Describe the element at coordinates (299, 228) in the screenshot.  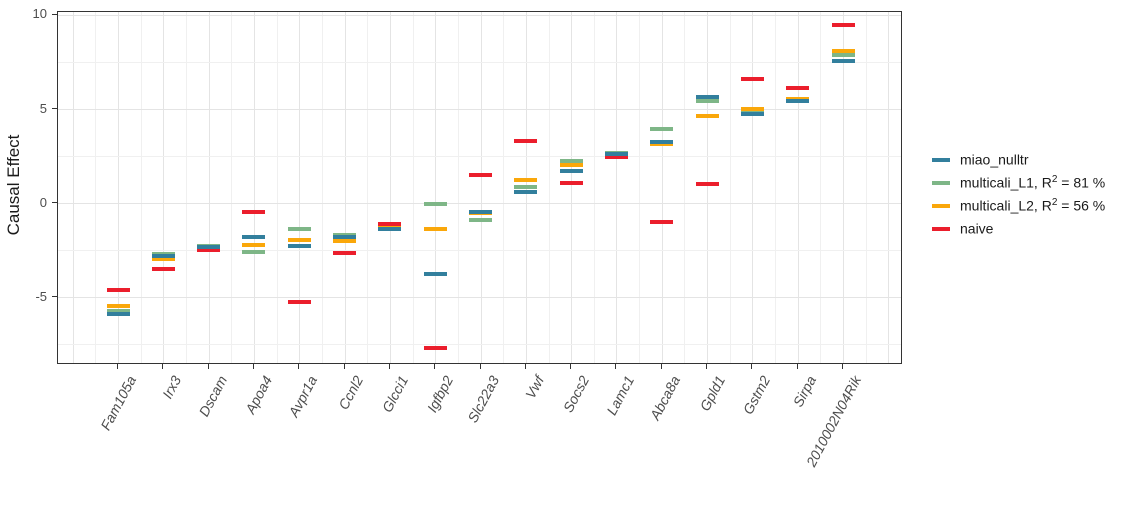
I see `mark-Avpr1a-multicali_L1` at that location.